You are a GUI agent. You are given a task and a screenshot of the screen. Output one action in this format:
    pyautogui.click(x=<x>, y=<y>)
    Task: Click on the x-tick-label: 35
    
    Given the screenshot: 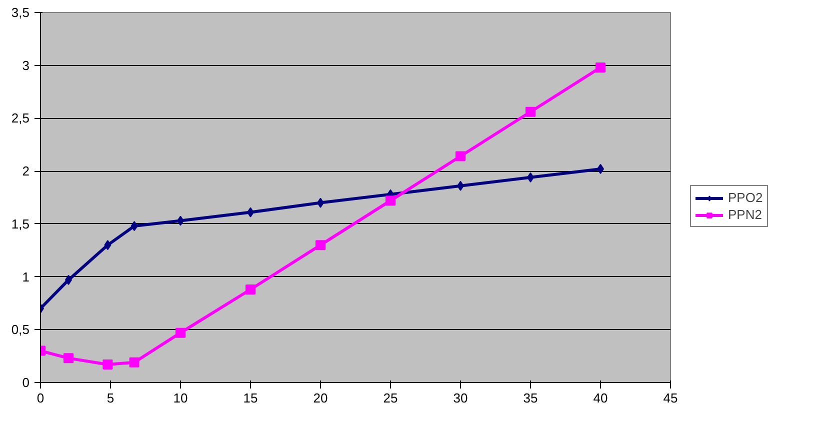 What is the action you would take?
    pyautogui.click(x=530, y=398)
    